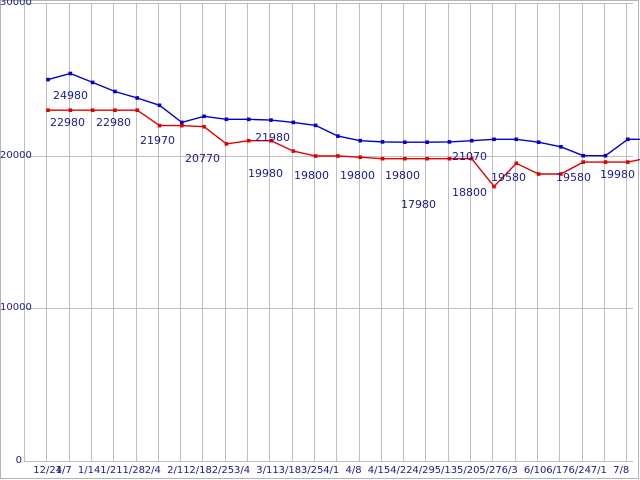 This screenshot has width=640, height=480. Describe the element at coordinates (63, 470) in the screenshot. I see `x-axis-tick-label: 1/7` at that location.